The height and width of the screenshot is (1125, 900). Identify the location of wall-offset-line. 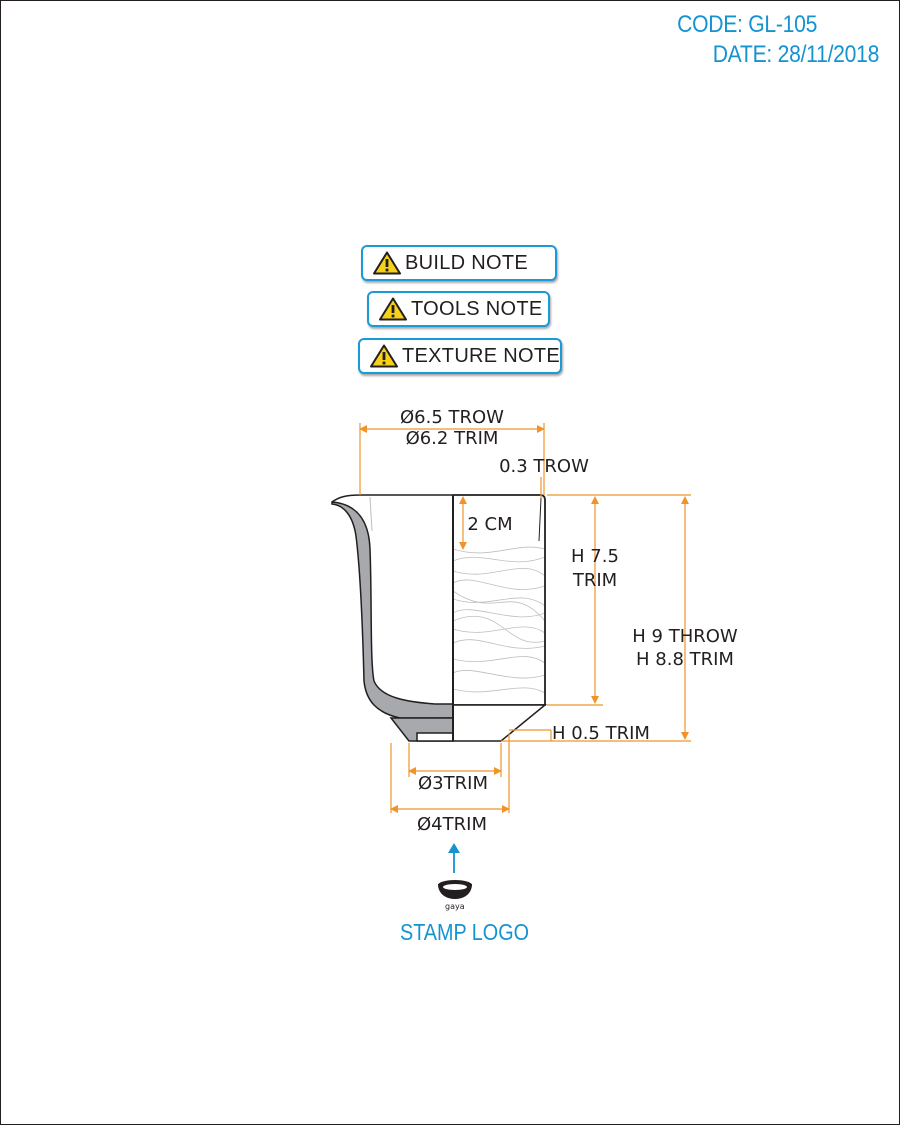
(540, 519).